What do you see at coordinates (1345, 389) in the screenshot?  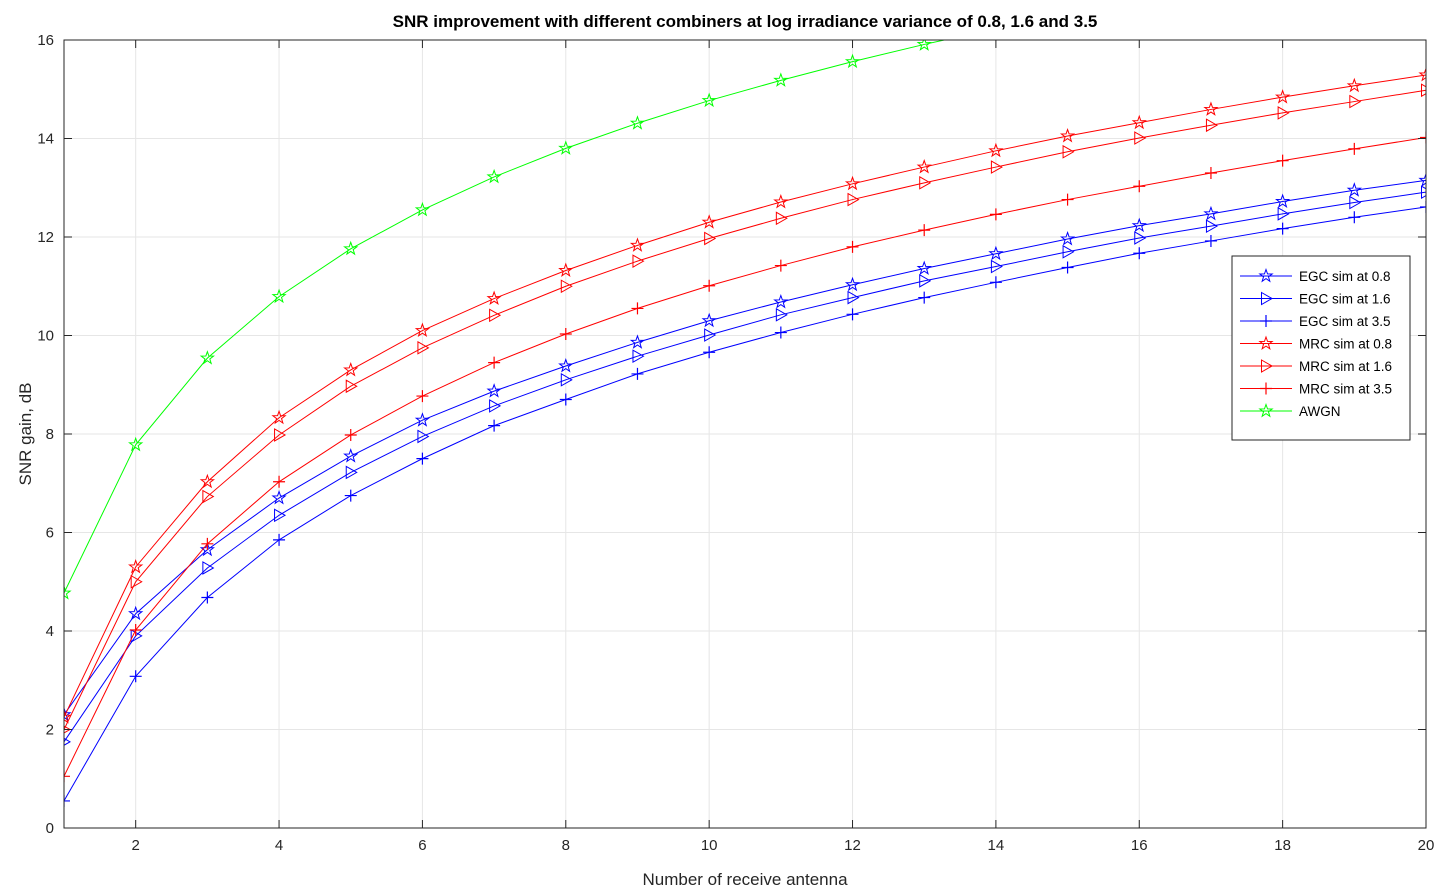 I see `legend-label: MRC sim at 3.5` at bounding box center [1345, 389].